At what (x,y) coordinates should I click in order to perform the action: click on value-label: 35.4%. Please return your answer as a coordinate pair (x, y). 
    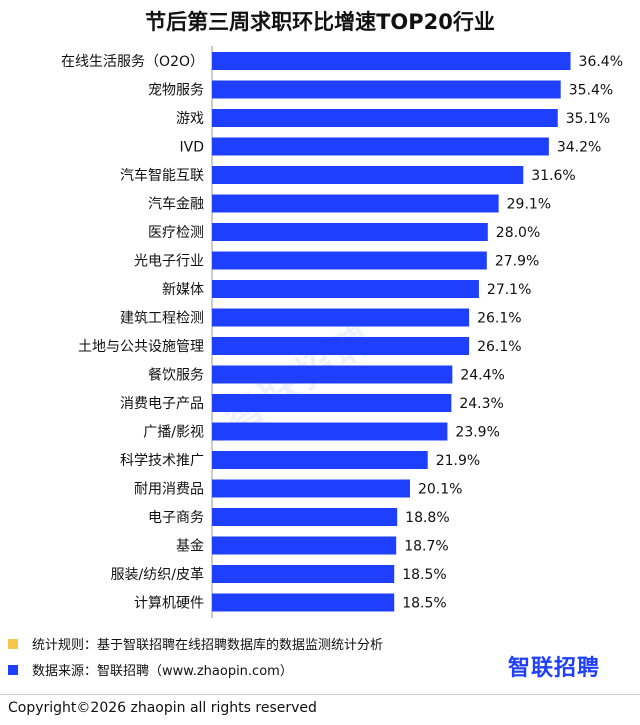
    Looking at the image, I should click on (591, 91).